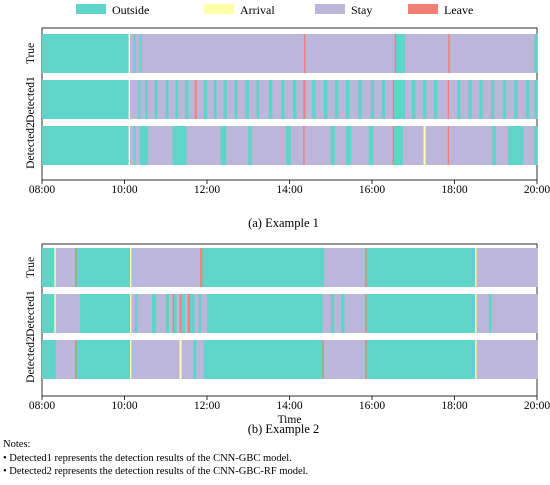 This screenshot has height=485, width=550. I want to click on segment-true-leave, so click(395, 53).